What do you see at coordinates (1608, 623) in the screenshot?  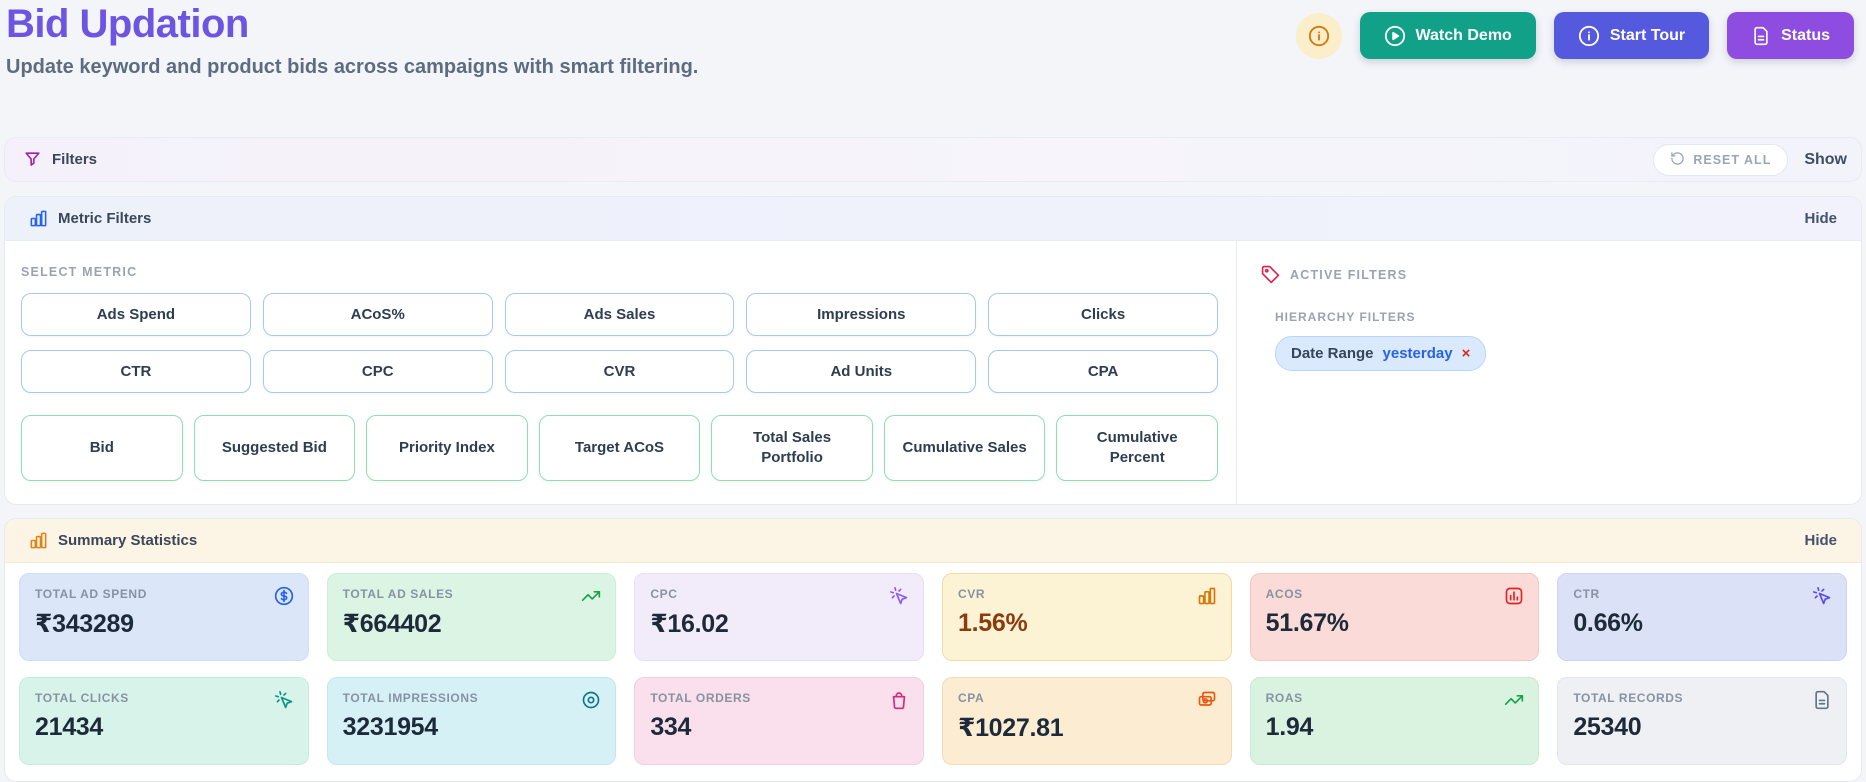 I see `stat-value: 0.66%` at bounding box center [1608, 623].